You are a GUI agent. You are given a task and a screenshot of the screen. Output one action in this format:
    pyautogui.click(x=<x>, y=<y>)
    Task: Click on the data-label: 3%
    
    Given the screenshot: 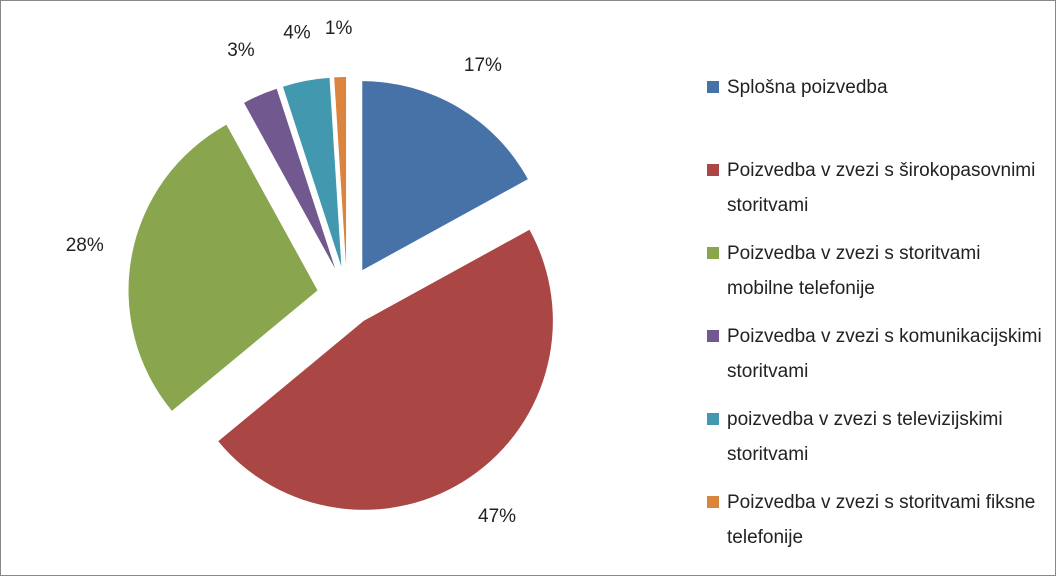 What is the action you would take?
    pyautogui.click(x=241, y=50)
    